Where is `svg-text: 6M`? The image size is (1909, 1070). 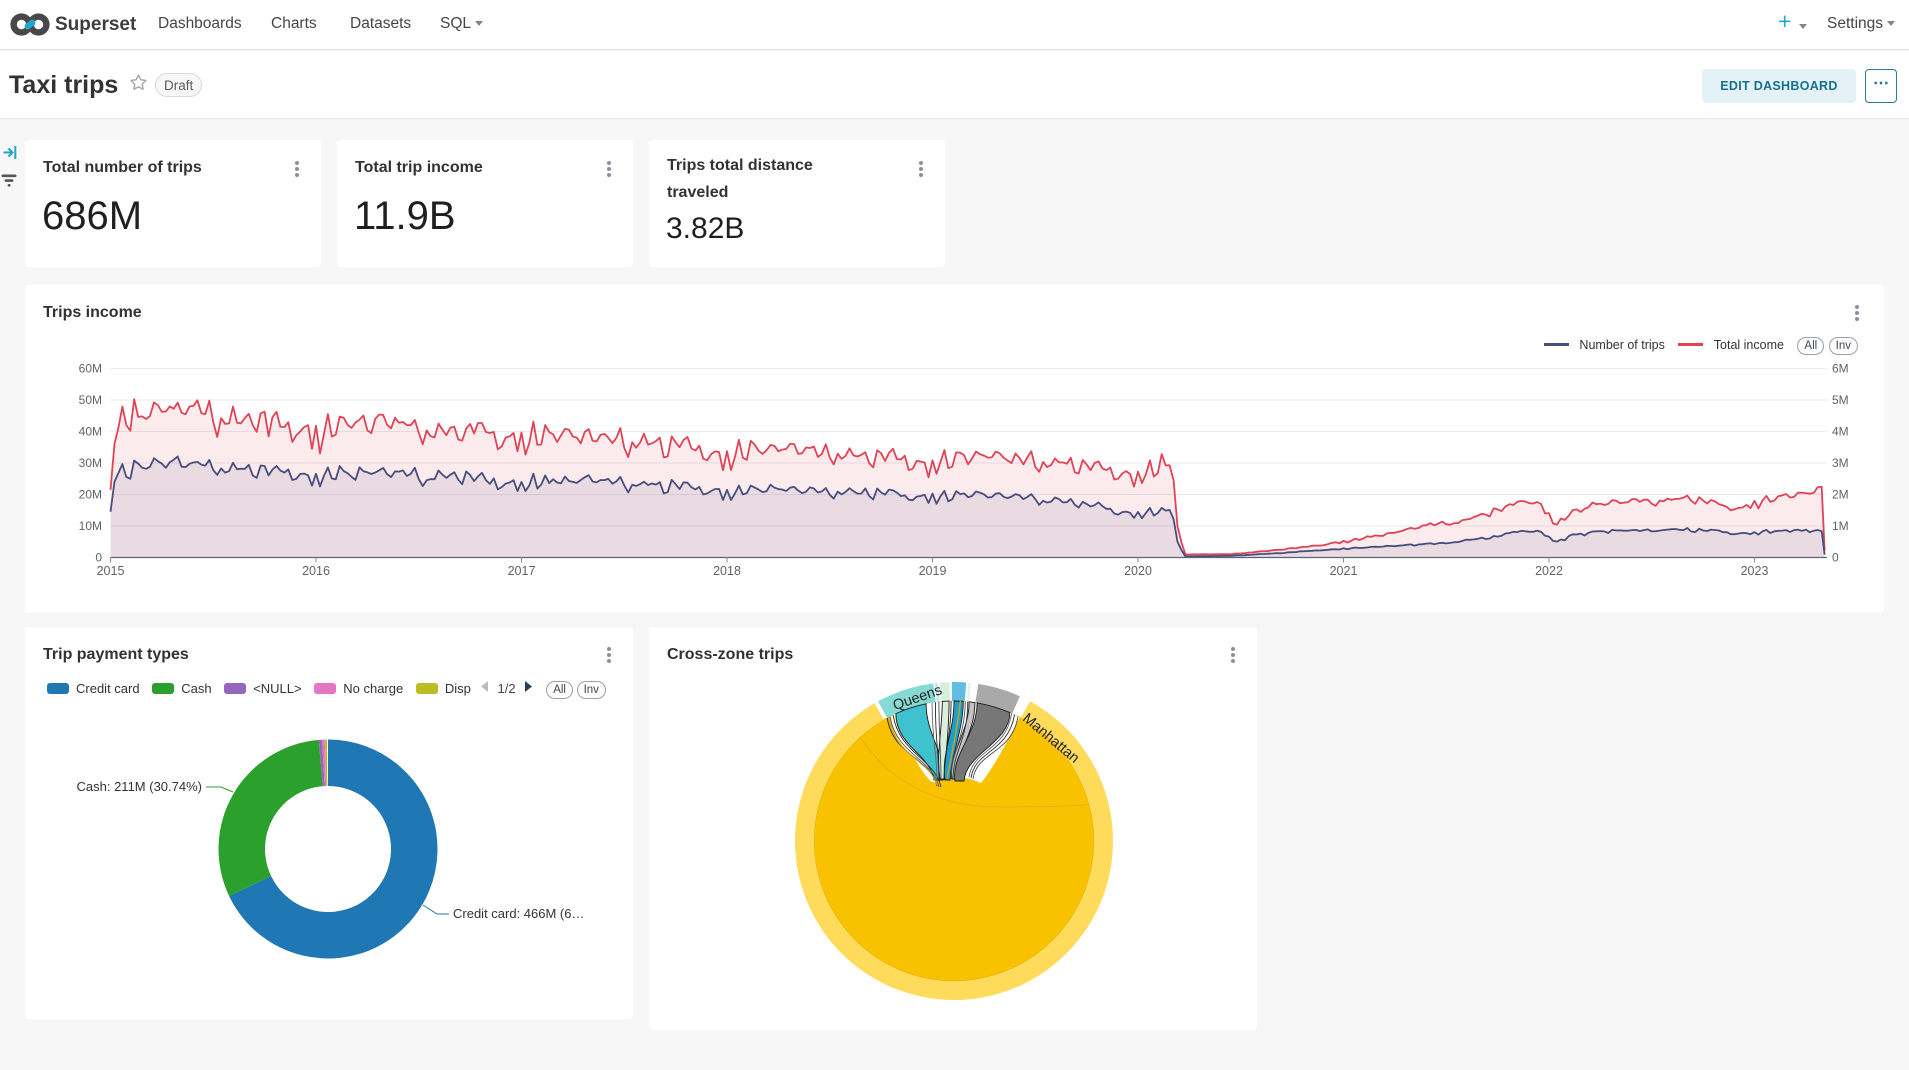
svg-text: 6M is located at coordinates (1840, 369).